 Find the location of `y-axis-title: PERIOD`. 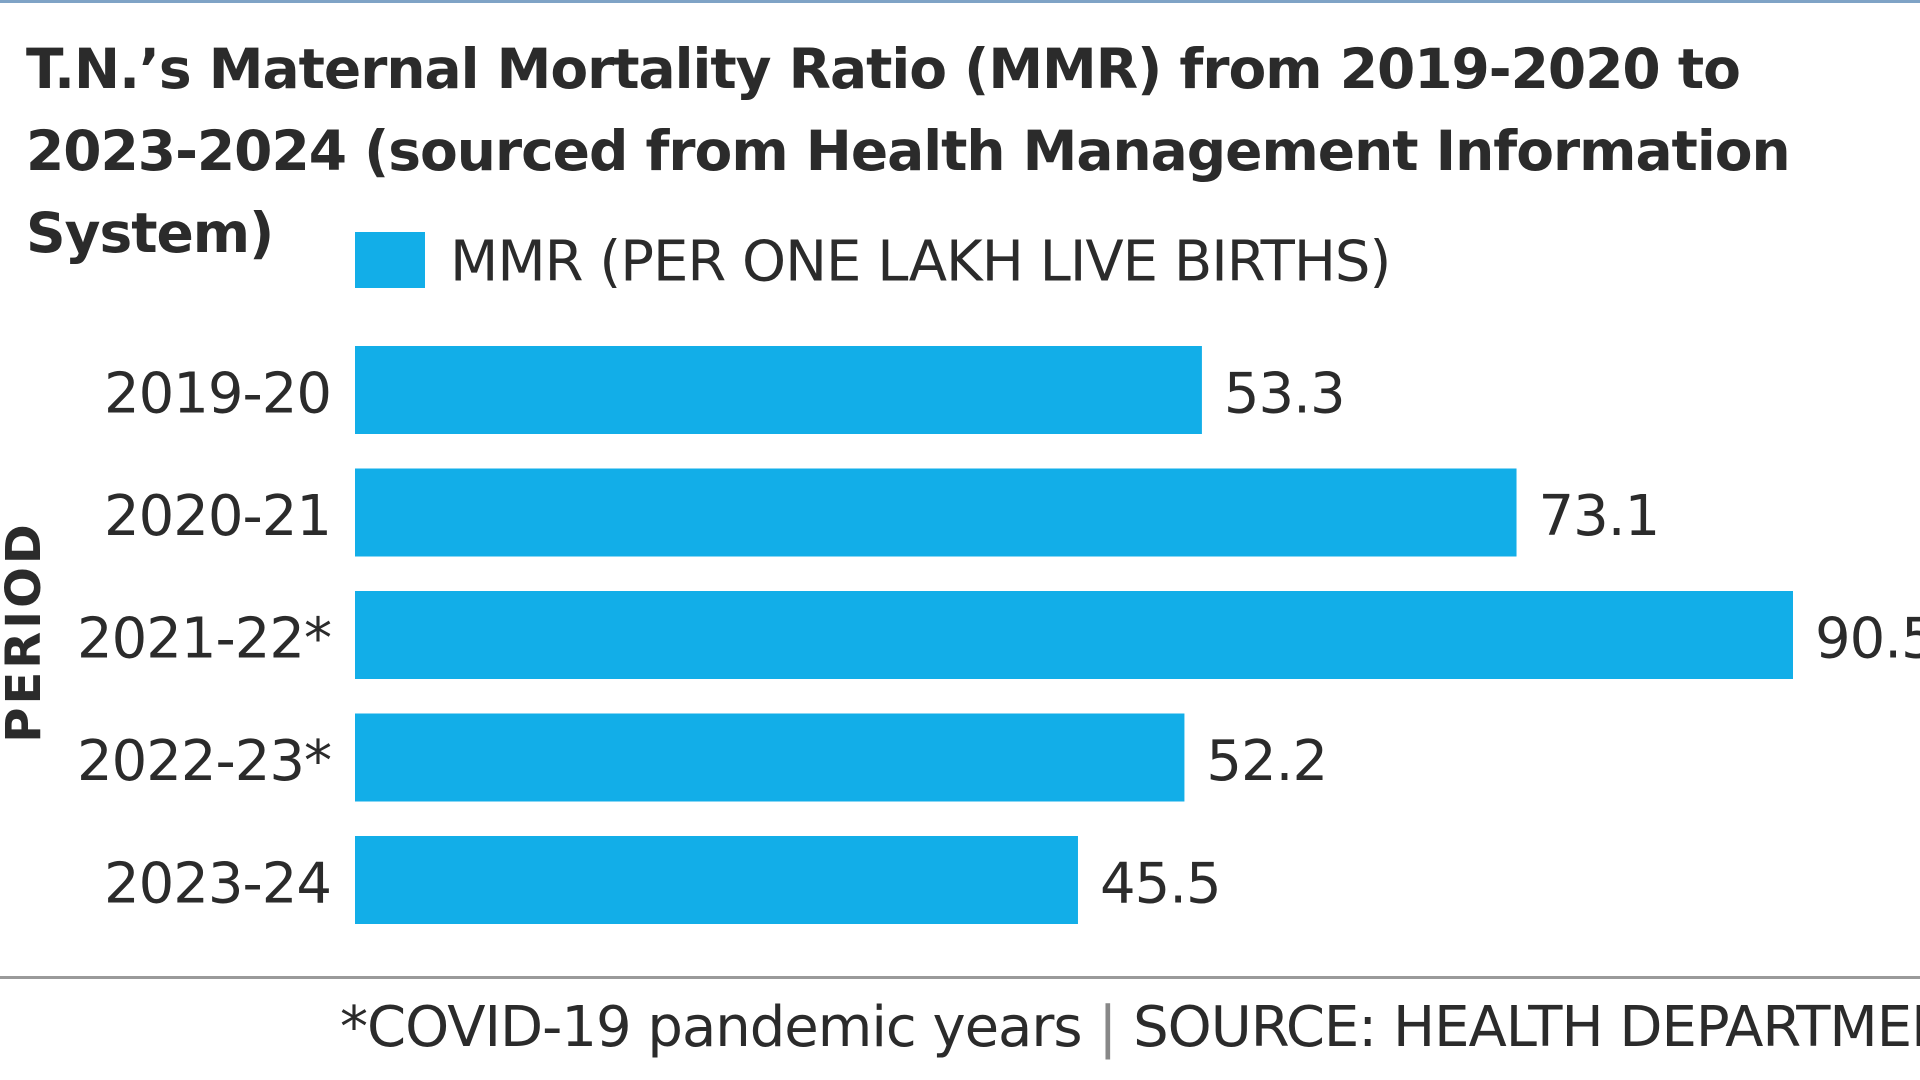

y-axis-title: PERIOD is located at coordinates (26, 631).